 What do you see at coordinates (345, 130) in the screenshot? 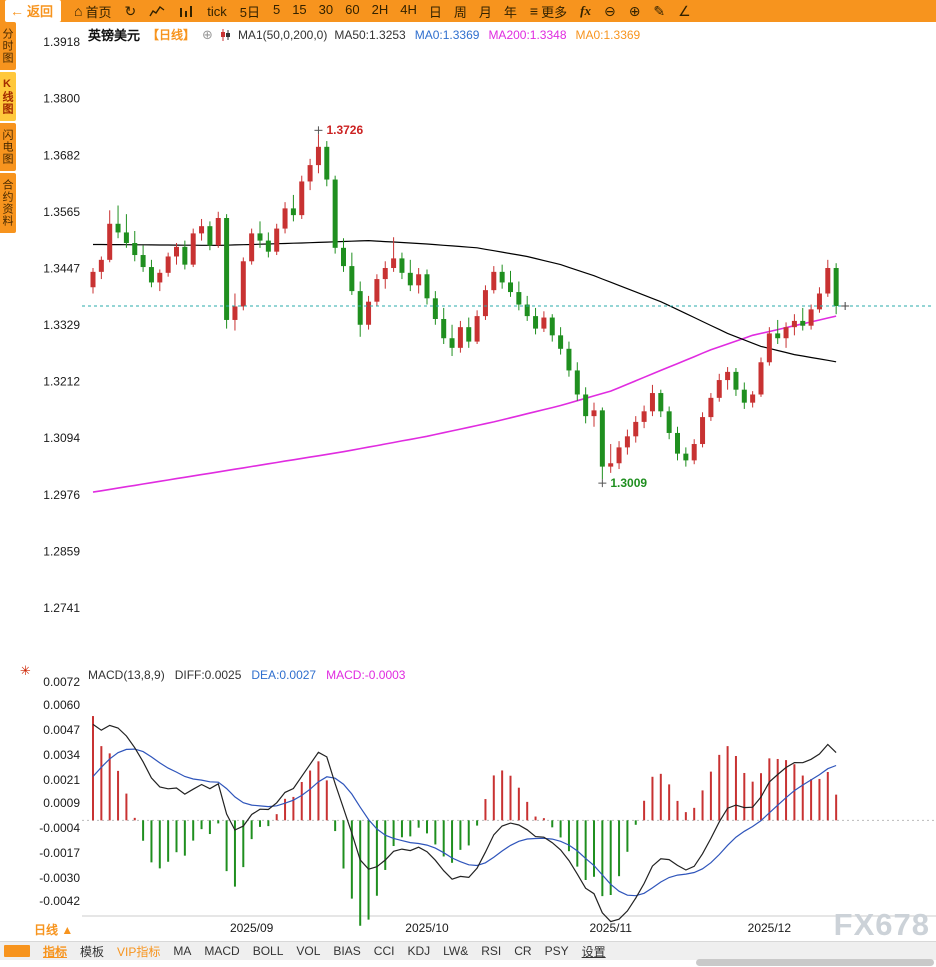
I see `annotation-high: 1.3726` at bounding box center [345, 130].